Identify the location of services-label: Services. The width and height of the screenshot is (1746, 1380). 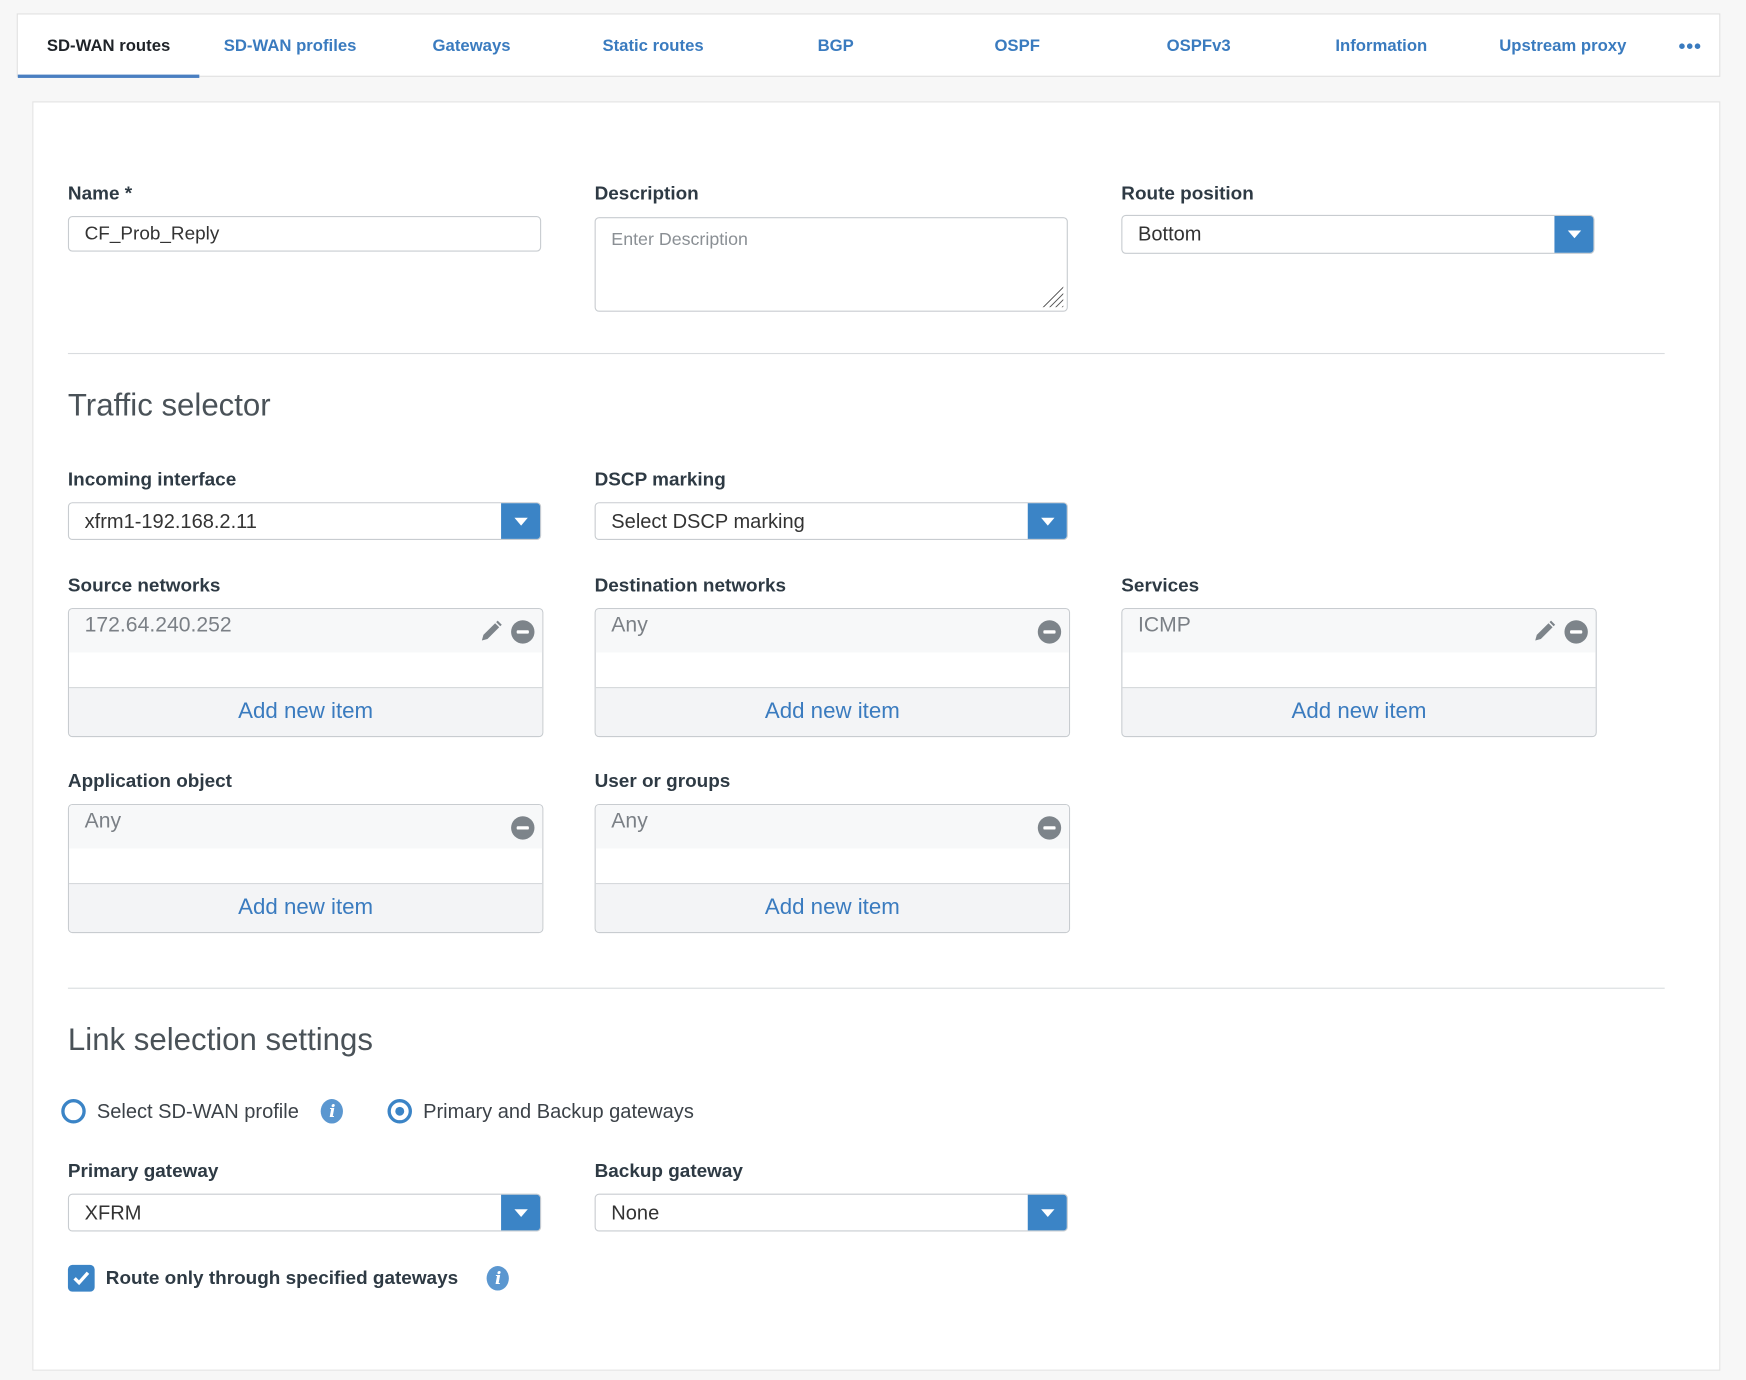
(1160, 585).